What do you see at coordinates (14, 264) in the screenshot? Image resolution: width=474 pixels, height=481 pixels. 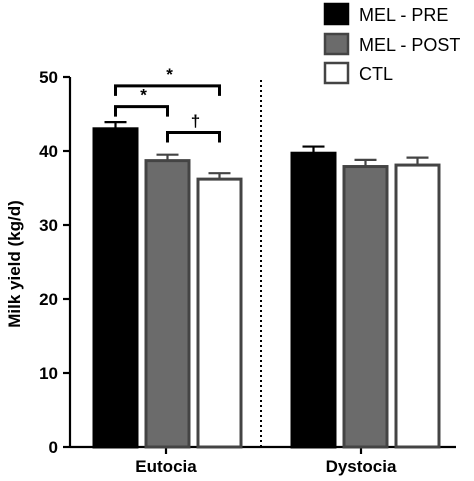 I see `y-axis-title: Milk yield (kg/d)` at bounding box center [14, 264].